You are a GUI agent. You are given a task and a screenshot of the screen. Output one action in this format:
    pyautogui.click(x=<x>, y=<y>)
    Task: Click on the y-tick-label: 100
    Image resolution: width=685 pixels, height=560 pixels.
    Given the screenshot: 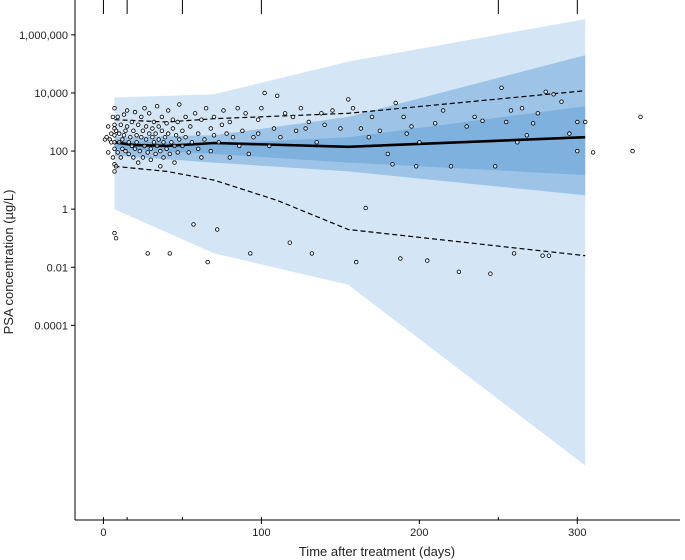 What is the action you would take?
    pyautogui.click(x=59, y=152)
    